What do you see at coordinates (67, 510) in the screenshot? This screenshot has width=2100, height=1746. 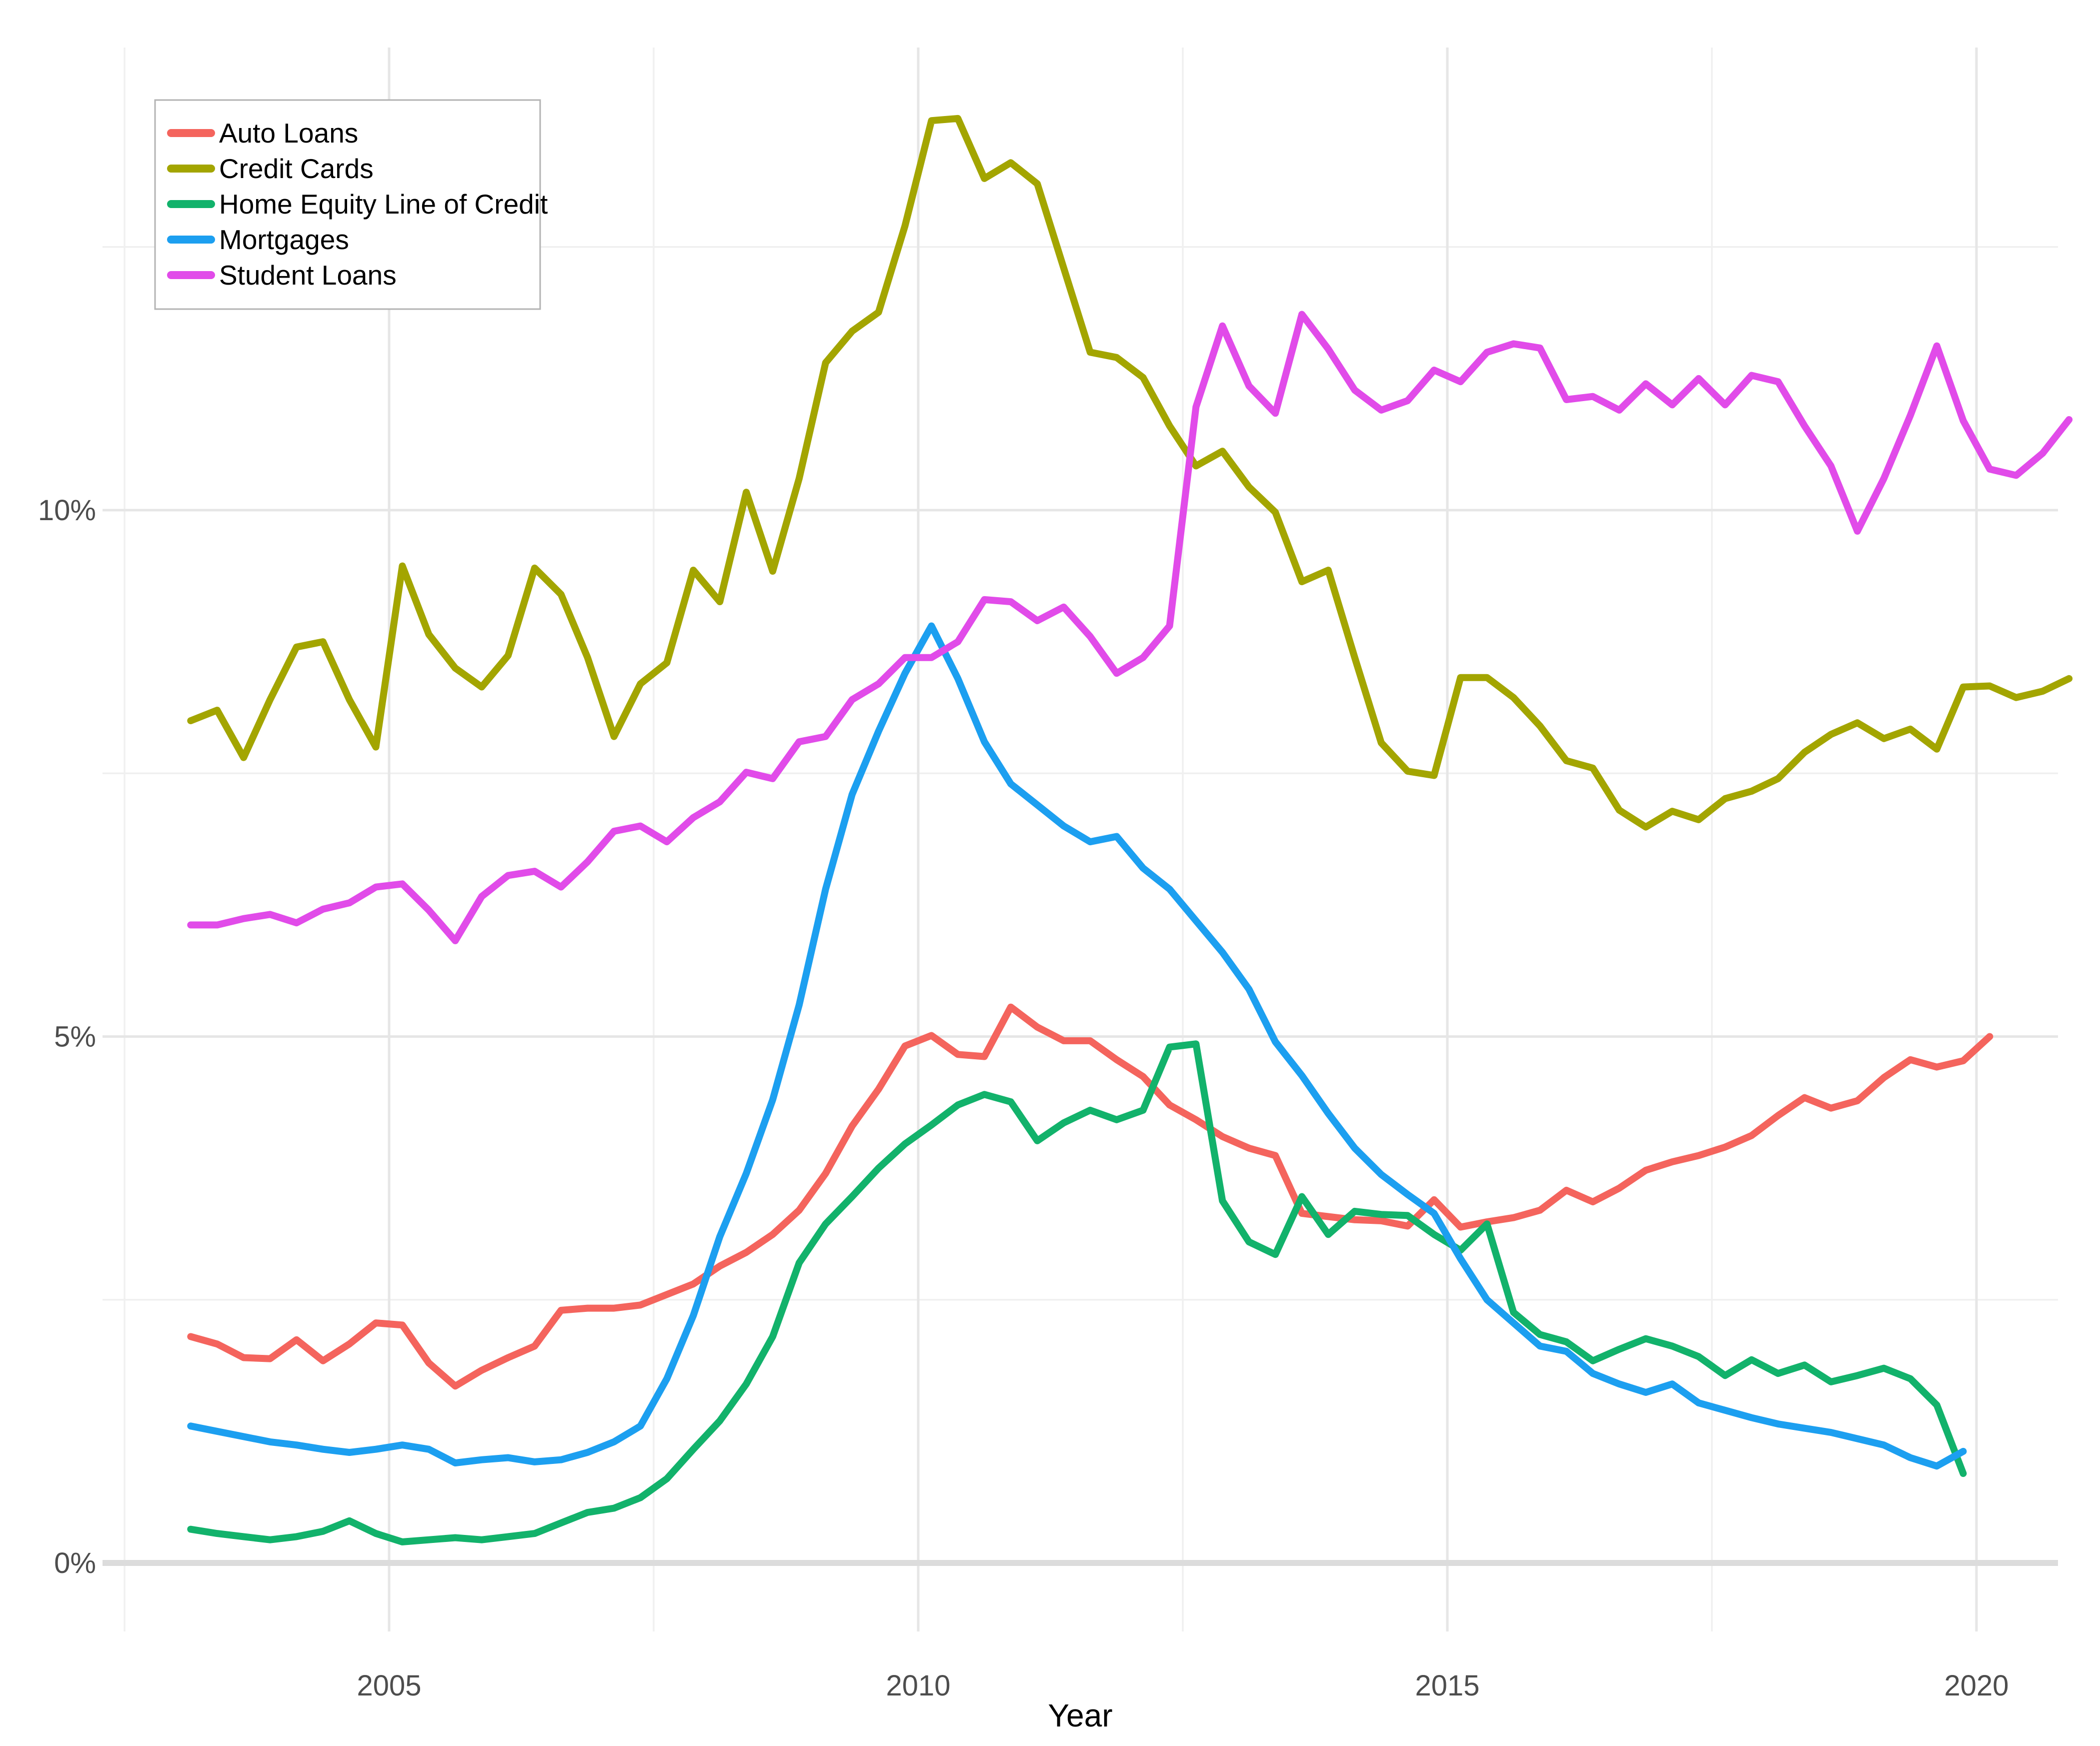 I see `y-tick-label: 10%` at bounding box center [67, 510].